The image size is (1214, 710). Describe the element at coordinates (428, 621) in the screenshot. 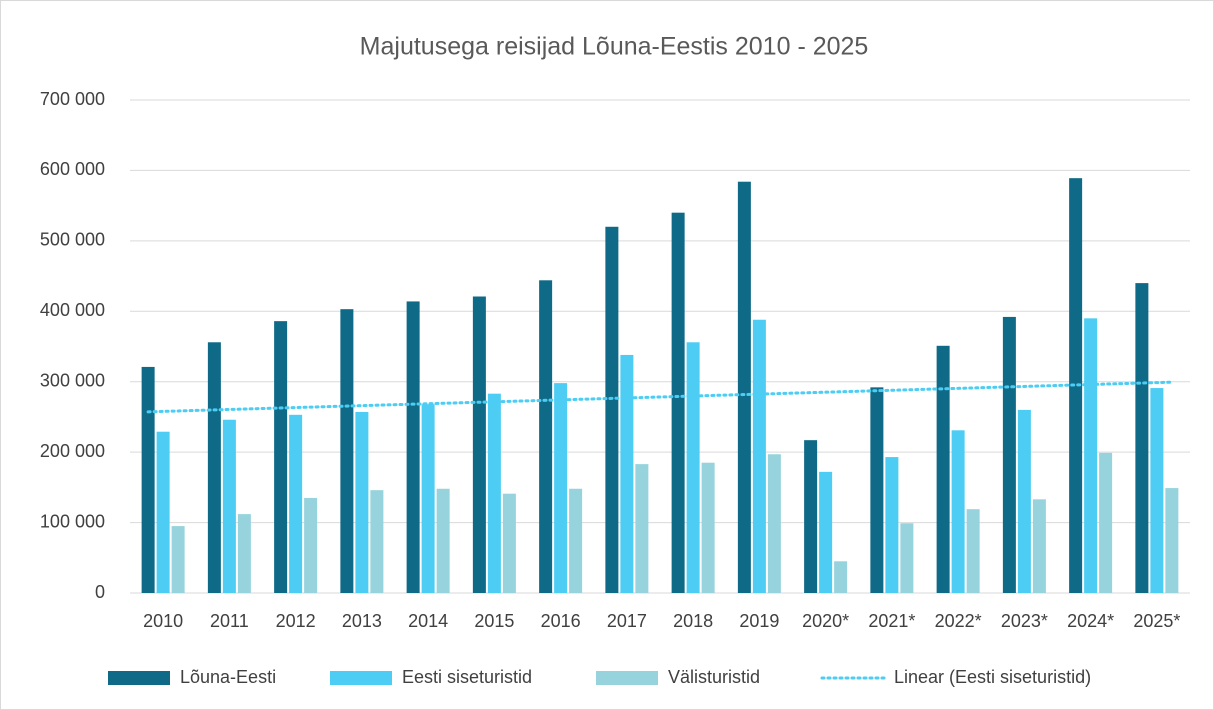

I see `x-tick-label: 2014` at that location.